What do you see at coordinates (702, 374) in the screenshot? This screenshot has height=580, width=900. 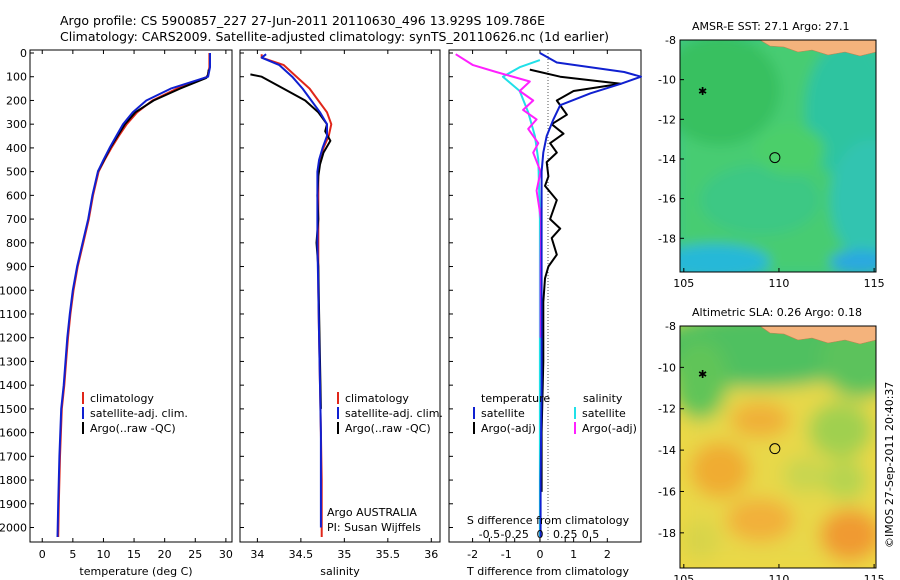 I see `sla-float-marker: ✱` at bounding box center [702, 374].